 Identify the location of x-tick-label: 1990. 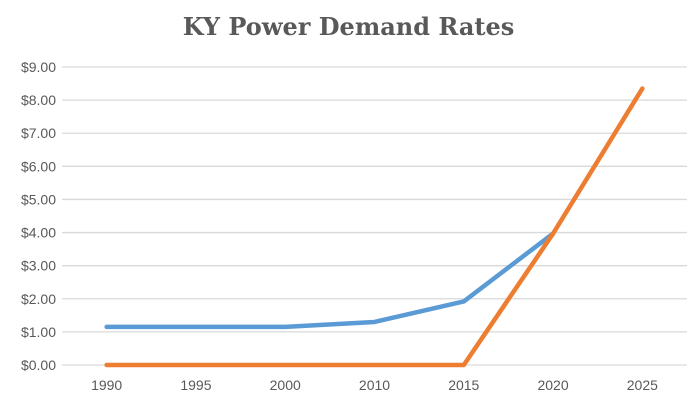
(106, 385).